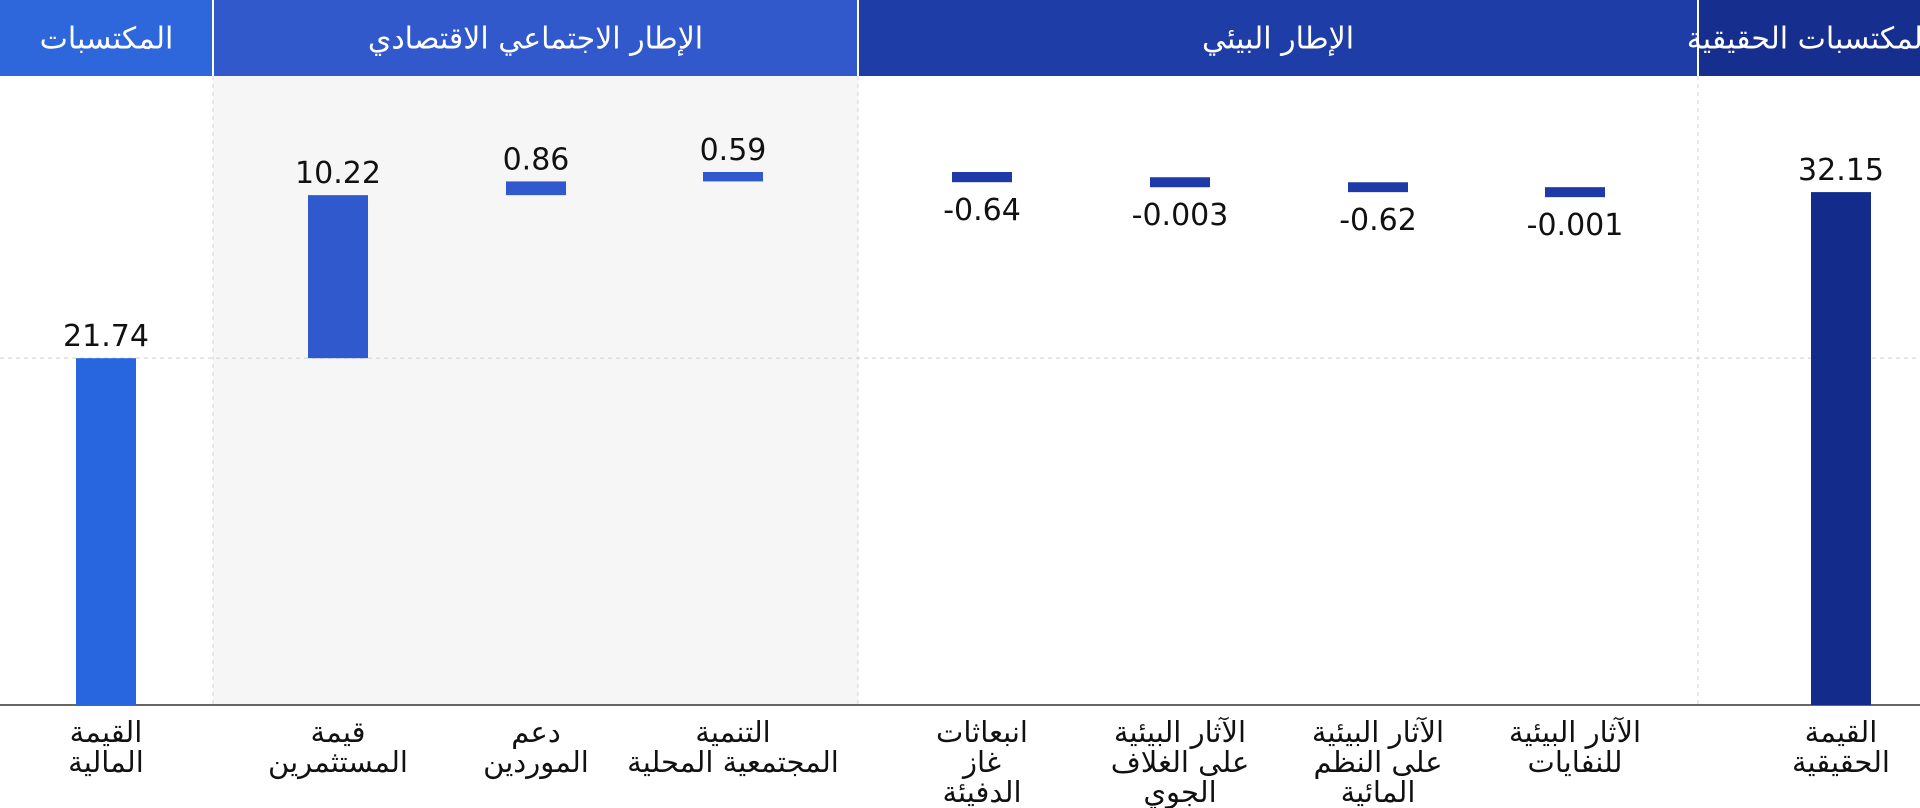 This screenshot has width=1920, height=808. Describe the element at coordinates (536, 747) in the screenshot. I see `category-label-2: دعم الموردين` at that location.